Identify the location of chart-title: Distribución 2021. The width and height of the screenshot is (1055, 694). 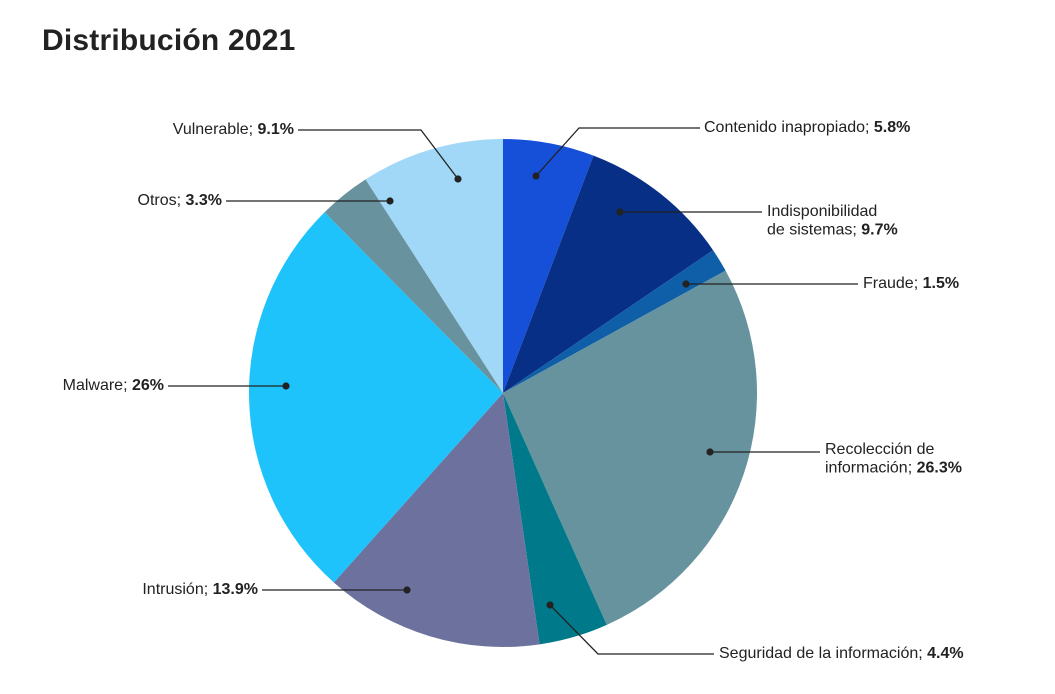
(169, 40).